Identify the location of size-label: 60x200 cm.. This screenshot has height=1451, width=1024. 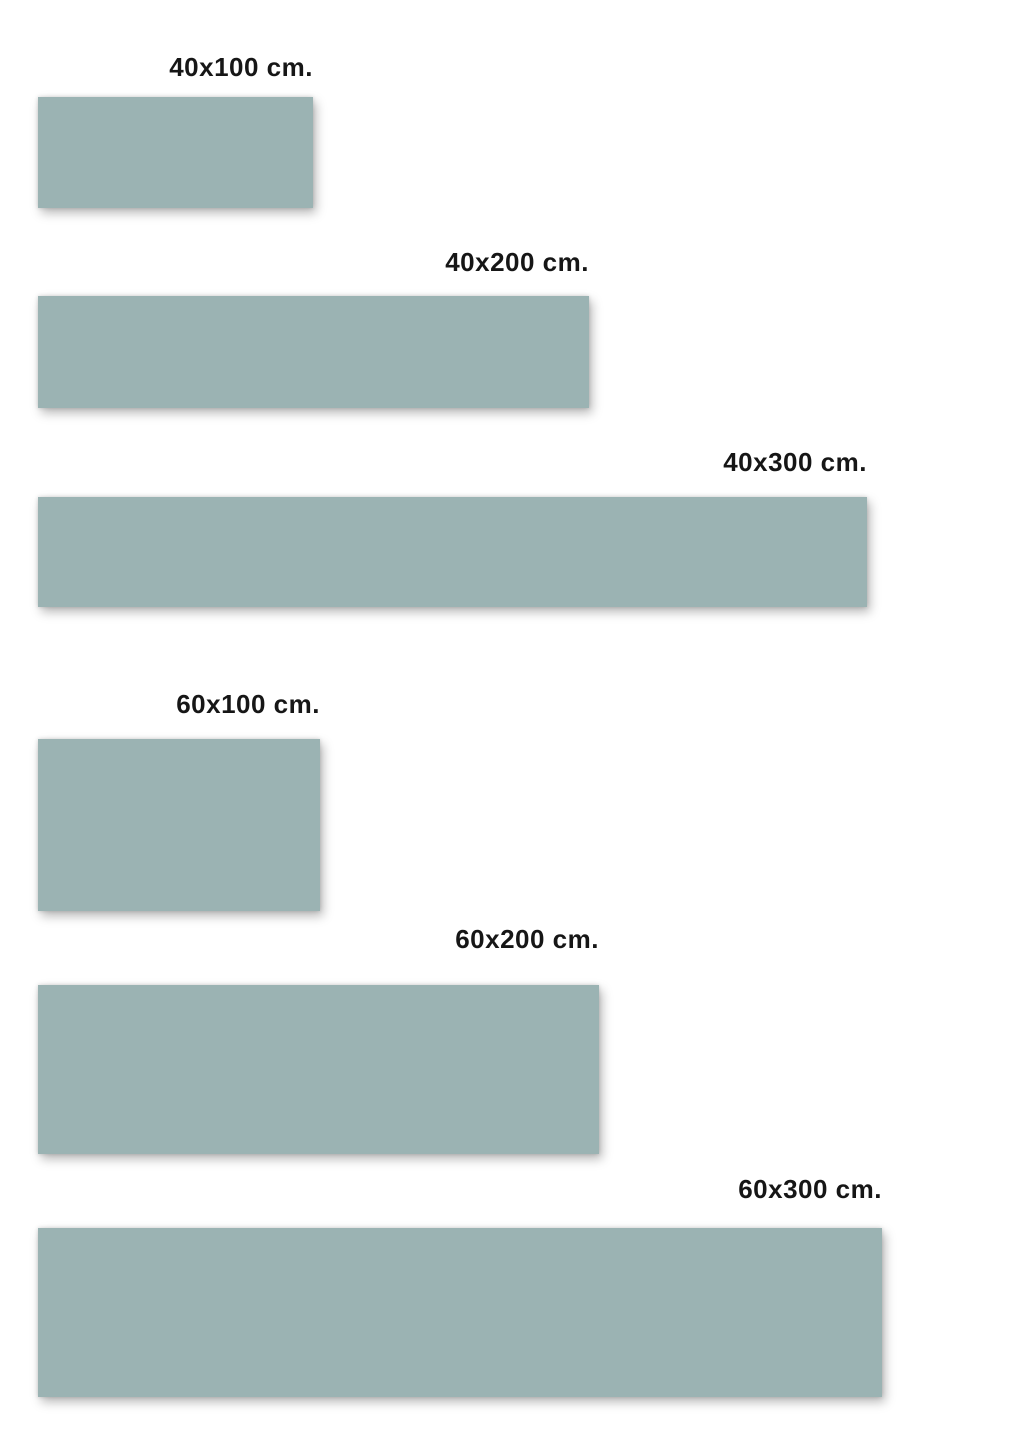
(527, 939).